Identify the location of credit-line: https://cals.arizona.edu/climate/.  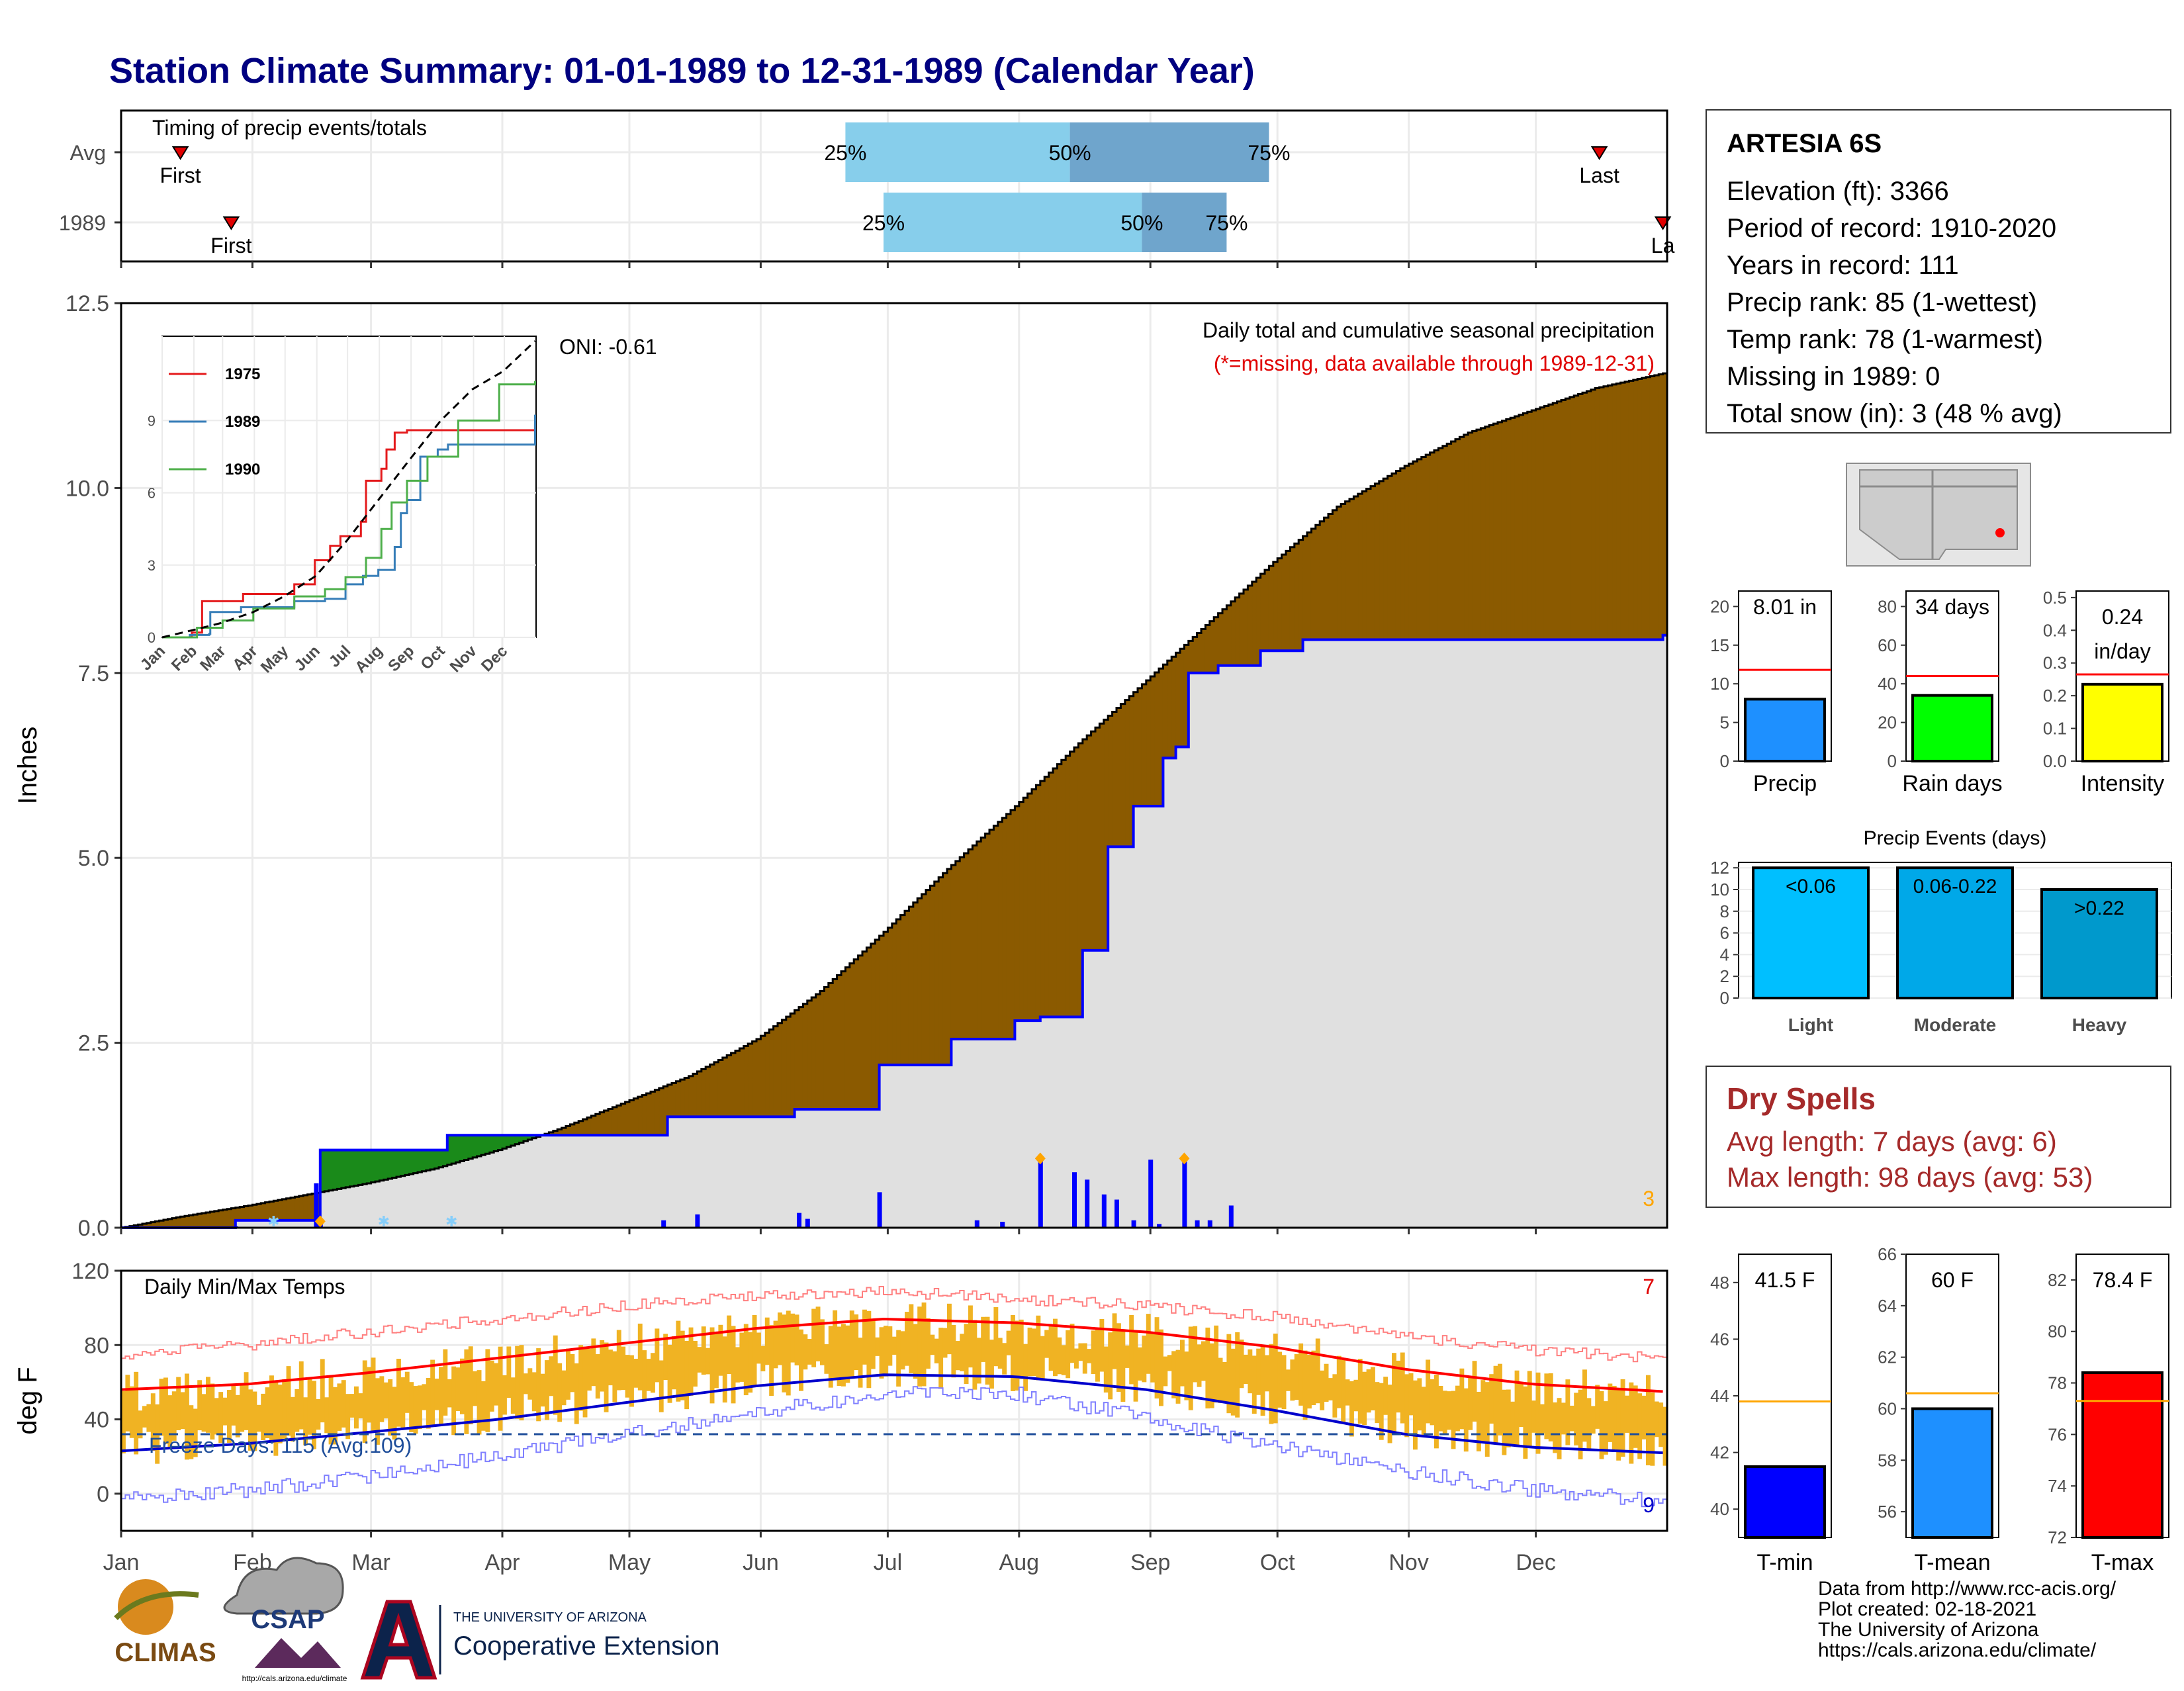
(1957, 1650).